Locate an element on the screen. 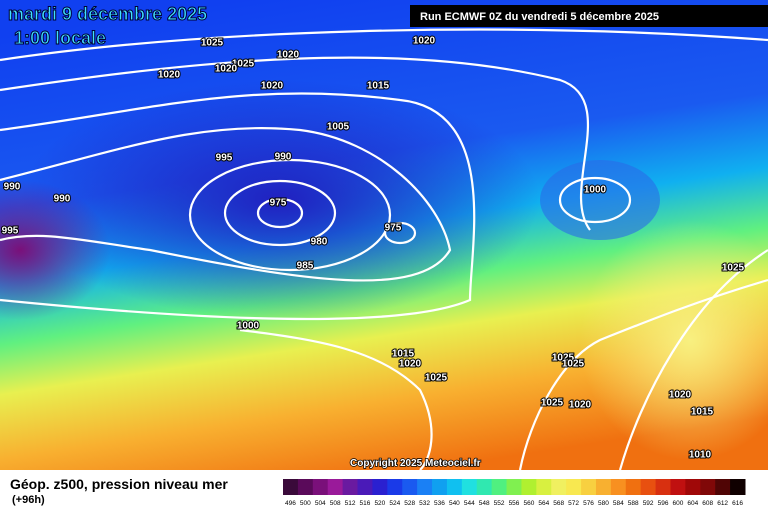 The height and width of the screenshot is (512, 768). color-label: 528 is located at coordinates (409, 503).